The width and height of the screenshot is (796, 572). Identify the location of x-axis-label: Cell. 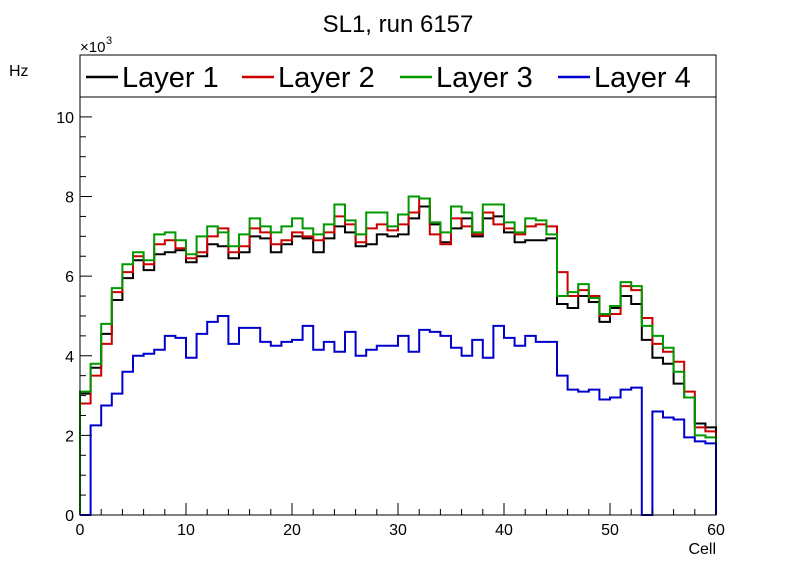
(702, 549).